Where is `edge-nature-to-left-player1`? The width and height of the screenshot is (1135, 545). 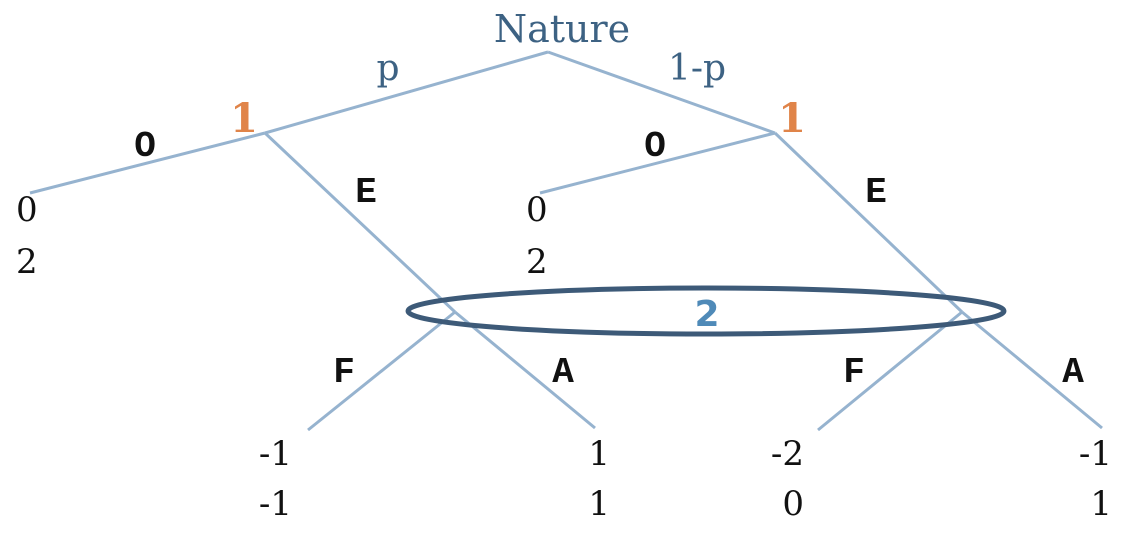
edge-nature-to-left-player1 is located at coordinates (406, 92).